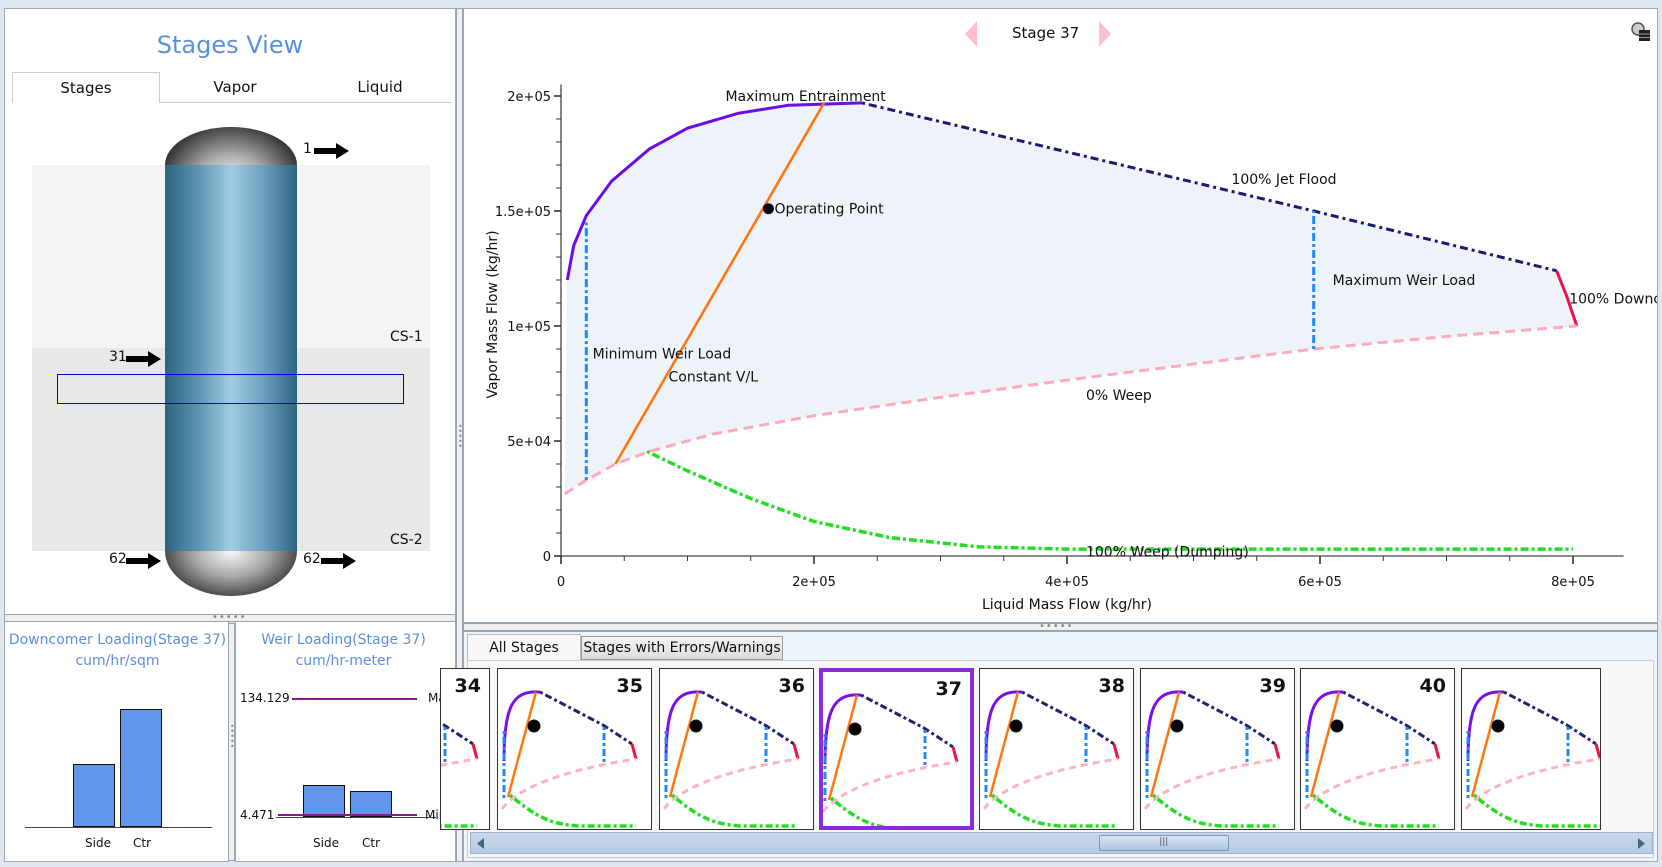  I want to click on scroll-right-icon, so click(1642, 843).